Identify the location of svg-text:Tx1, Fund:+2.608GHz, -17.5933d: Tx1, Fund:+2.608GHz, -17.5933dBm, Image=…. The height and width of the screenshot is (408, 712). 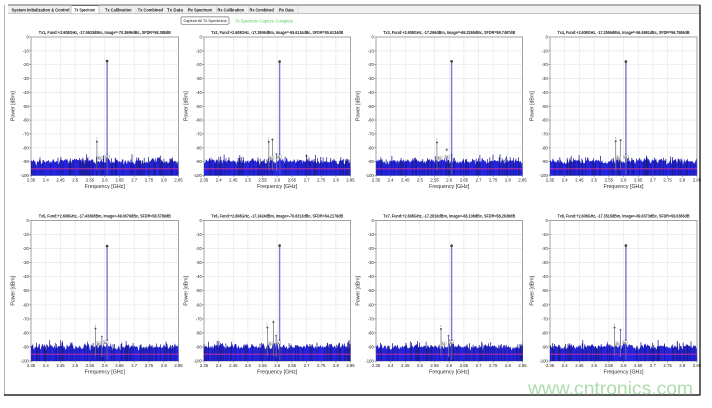
(105, 32).